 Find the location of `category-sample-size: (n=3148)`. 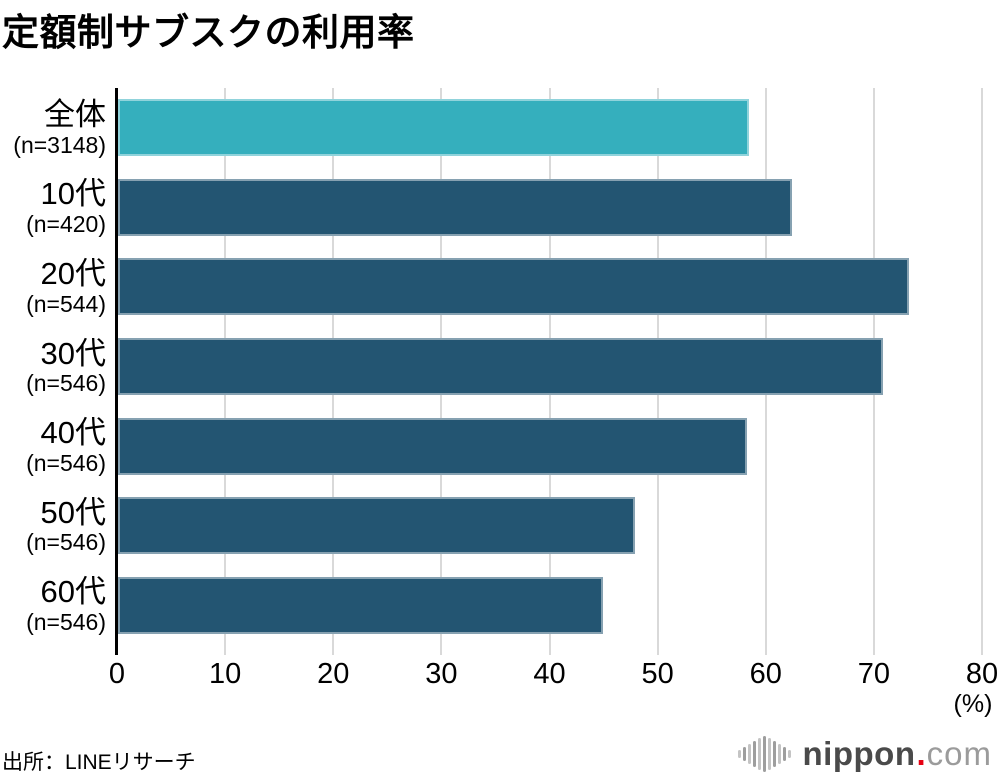

category-sample-size: (n=3148) is located at coordinates (59, 144).